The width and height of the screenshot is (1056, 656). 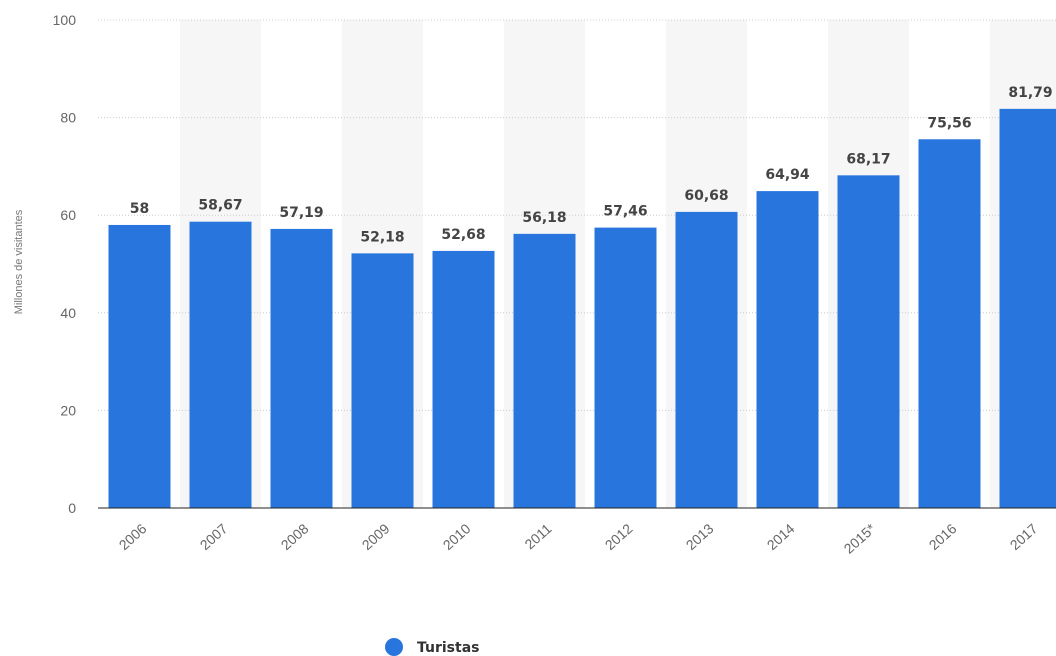 I want to click on y-tick-20: 20, so click(x=68, y=410).